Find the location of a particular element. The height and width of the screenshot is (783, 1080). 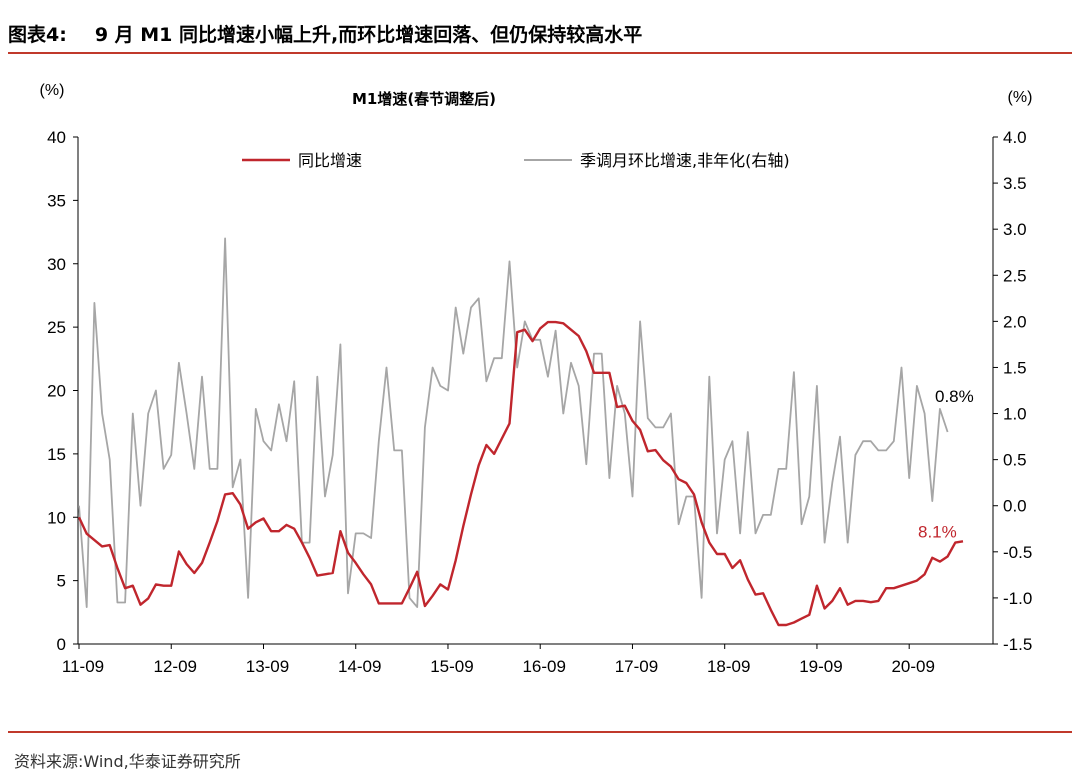

y-right-tick-label: -1.0 is located at coordinates (1017, 598).